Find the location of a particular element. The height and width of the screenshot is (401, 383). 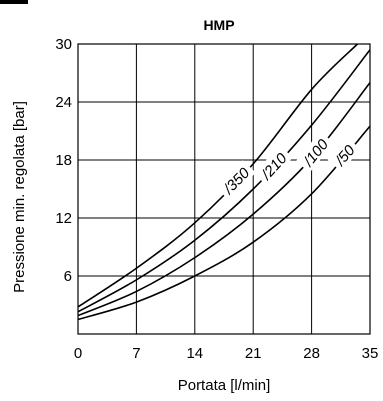

corner-mark is located at coordinates (14, 2).